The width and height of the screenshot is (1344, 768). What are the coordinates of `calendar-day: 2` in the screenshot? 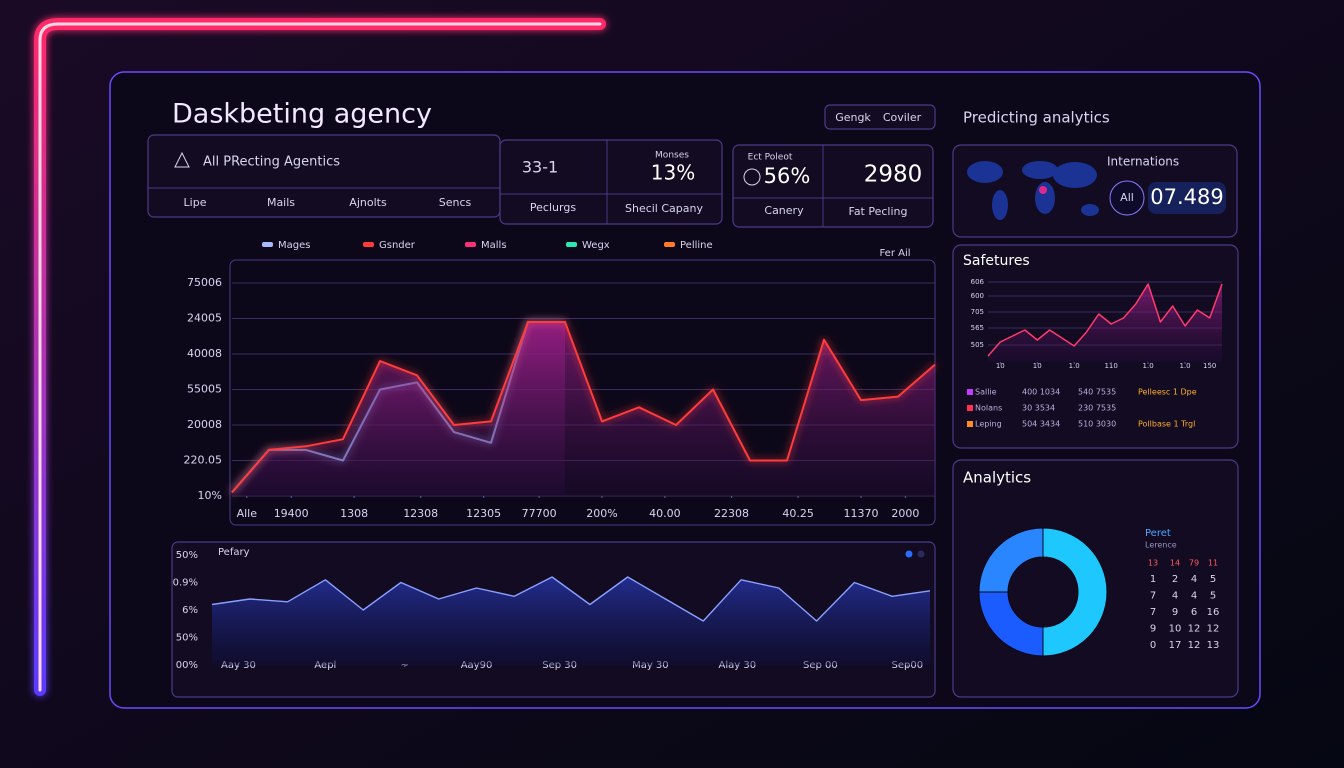 It's located at (1175, 579).